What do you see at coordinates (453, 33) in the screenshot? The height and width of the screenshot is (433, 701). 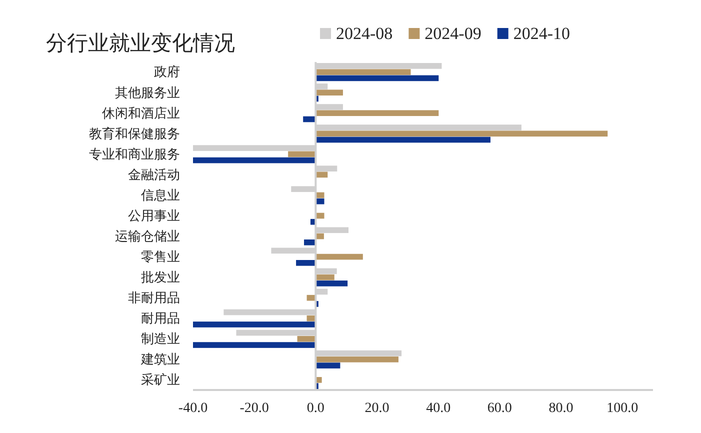 I see `legend-label: 2024-09` at bounding box center [453, 33].